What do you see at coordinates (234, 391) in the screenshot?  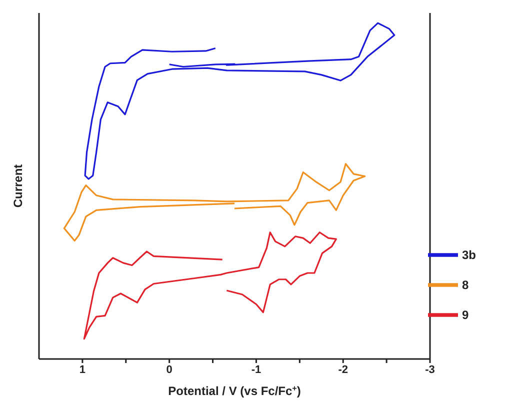 I see `x-axis-title: Potential / V (vs Fc/Fc$^{+}$)` at bounding box center [234, 391].